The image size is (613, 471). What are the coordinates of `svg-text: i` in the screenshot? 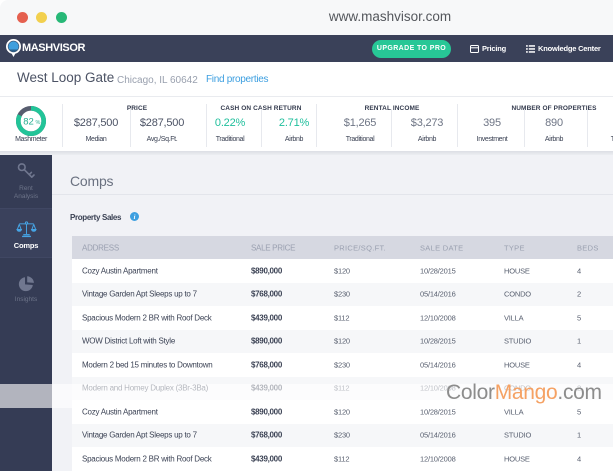 It's located at (135, 217).